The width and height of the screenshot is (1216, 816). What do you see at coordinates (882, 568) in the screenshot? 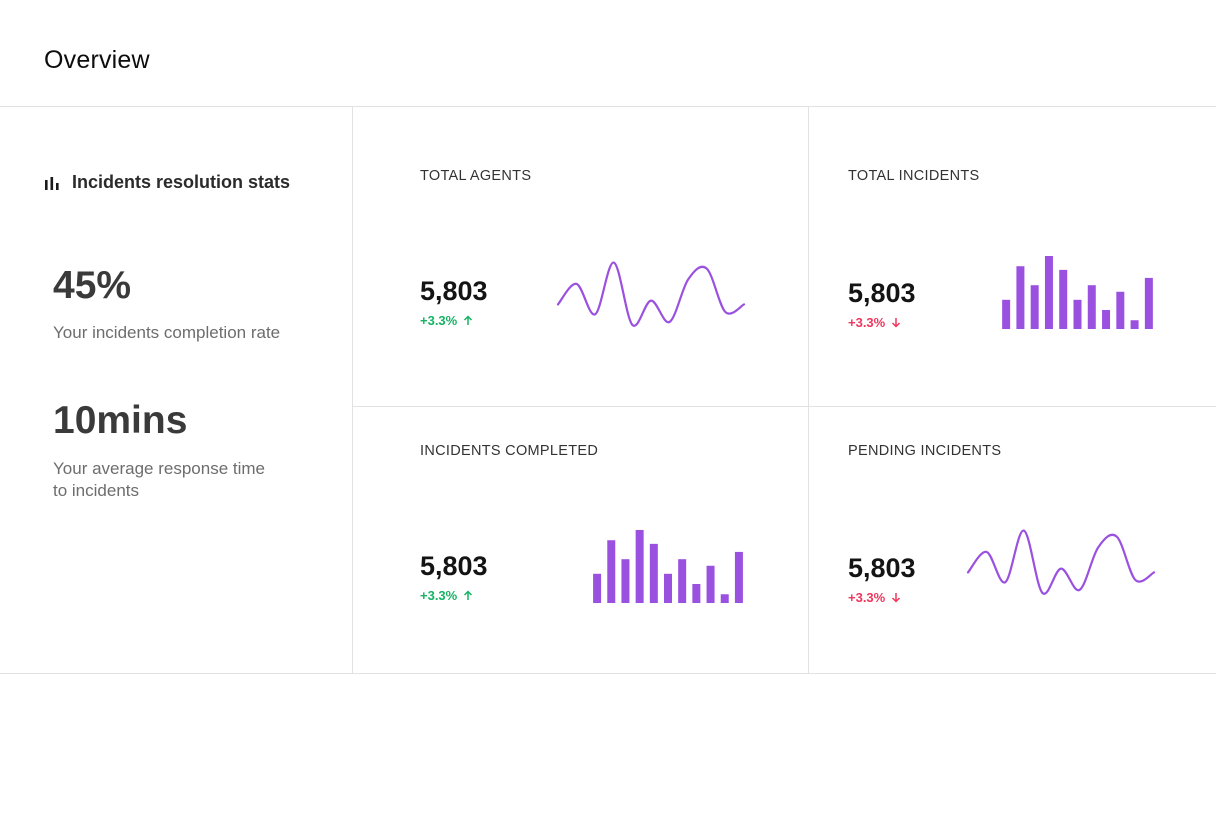
I see `card-value-pending-incidents: 5,803` at bounding box center [882, 568].